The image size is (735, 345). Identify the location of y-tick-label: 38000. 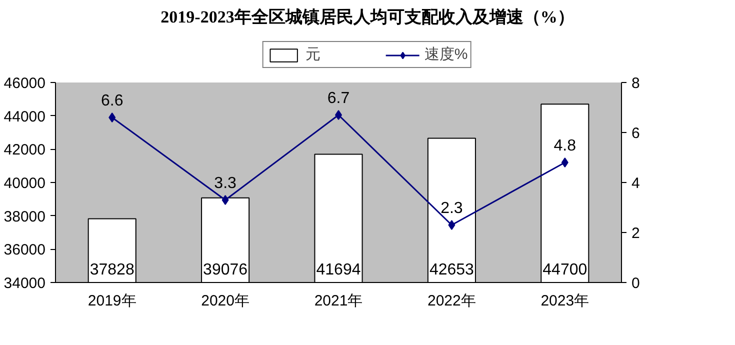
(25, 217).